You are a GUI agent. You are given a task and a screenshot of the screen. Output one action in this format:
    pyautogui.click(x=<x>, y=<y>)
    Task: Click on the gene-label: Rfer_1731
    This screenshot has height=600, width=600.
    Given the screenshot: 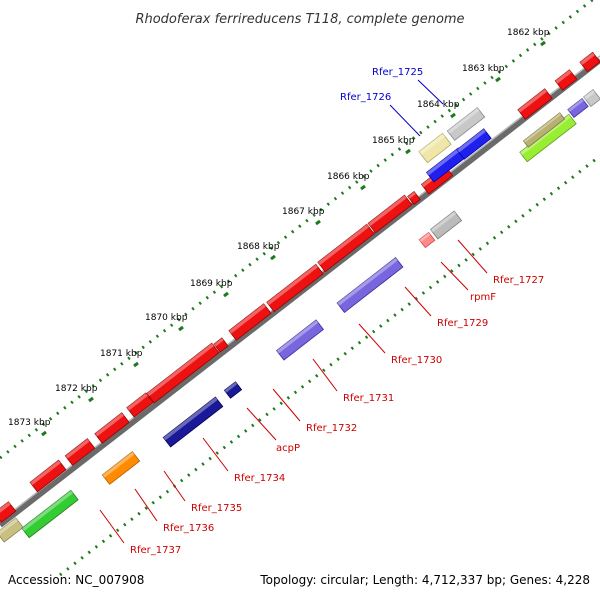 What is the action you would take?
    pyautogui.click(x=368, y=398)
    